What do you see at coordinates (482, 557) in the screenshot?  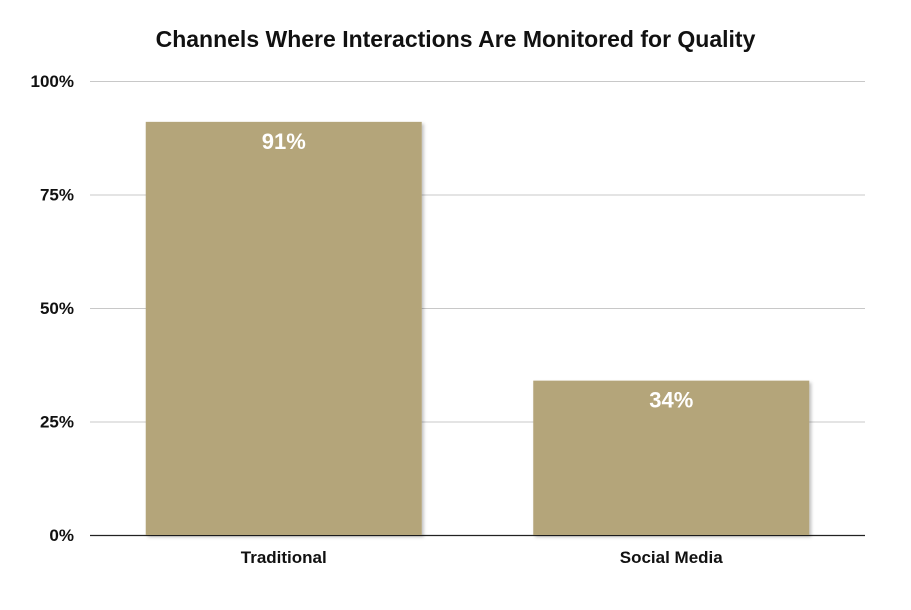 I see `x-axis-ticks: Traditional Social Media` at bounding box center [482, 557].